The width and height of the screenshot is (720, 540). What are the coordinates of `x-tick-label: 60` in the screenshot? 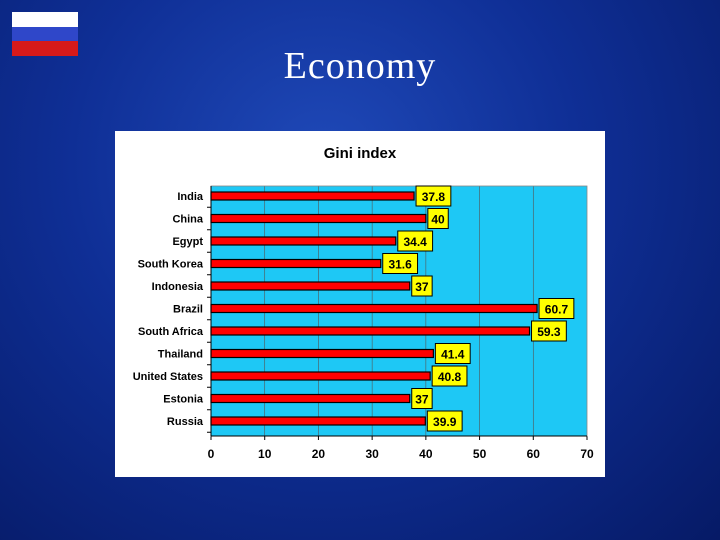 It's located at (534, 454).